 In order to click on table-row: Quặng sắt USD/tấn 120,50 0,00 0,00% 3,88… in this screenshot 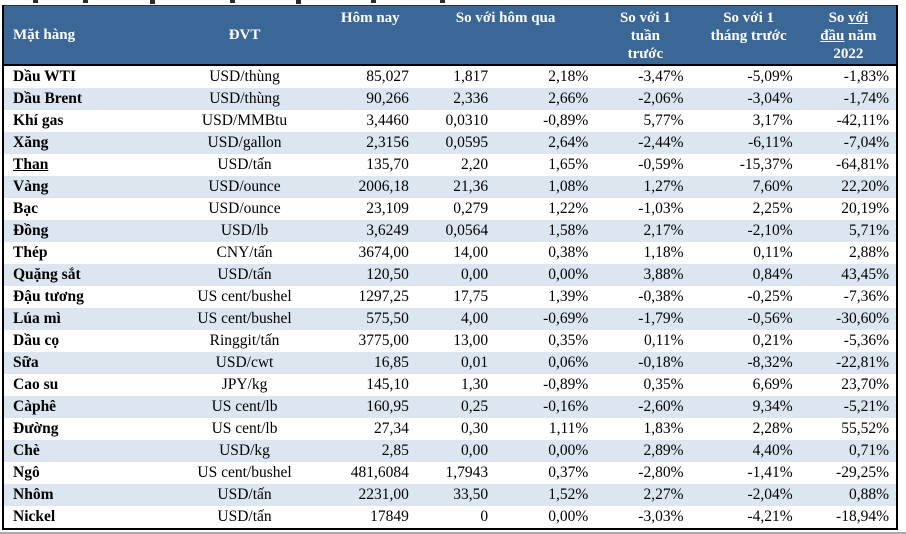, I will do `click(450, 275)`.